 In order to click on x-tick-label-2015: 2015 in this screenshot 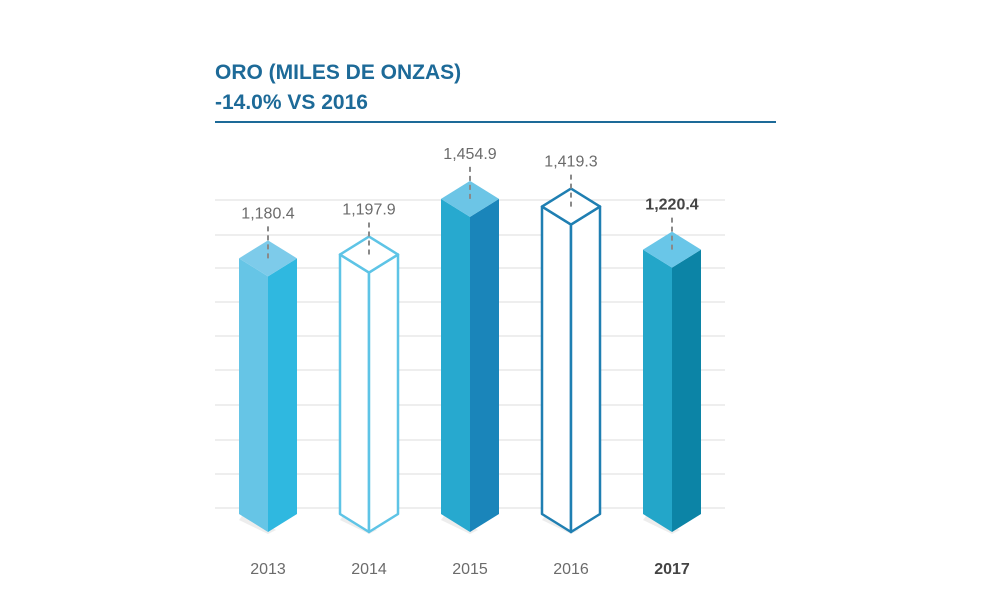, I will do `click(470, 569)`.